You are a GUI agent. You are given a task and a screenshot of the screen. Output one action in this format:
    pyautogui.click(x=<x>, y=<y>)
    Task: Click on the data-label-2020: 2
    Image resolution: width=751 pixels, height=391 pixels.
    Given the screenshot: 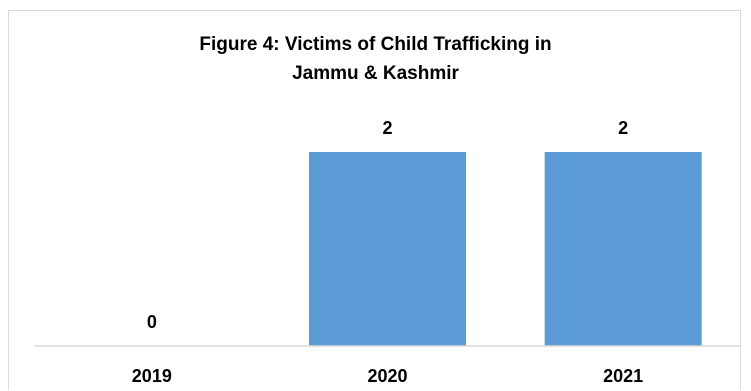 What is the action you would take?
    pyautogui.click(x=387, y=128)
    